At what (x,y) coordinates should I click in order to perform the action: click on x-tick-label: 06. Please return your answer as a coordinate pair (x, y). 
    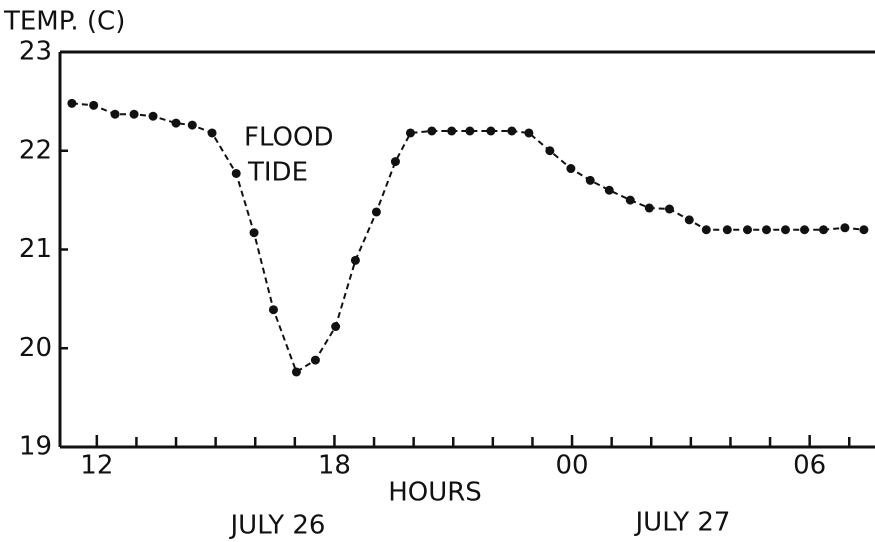
    Looking at the image, I should click on (809, 466).